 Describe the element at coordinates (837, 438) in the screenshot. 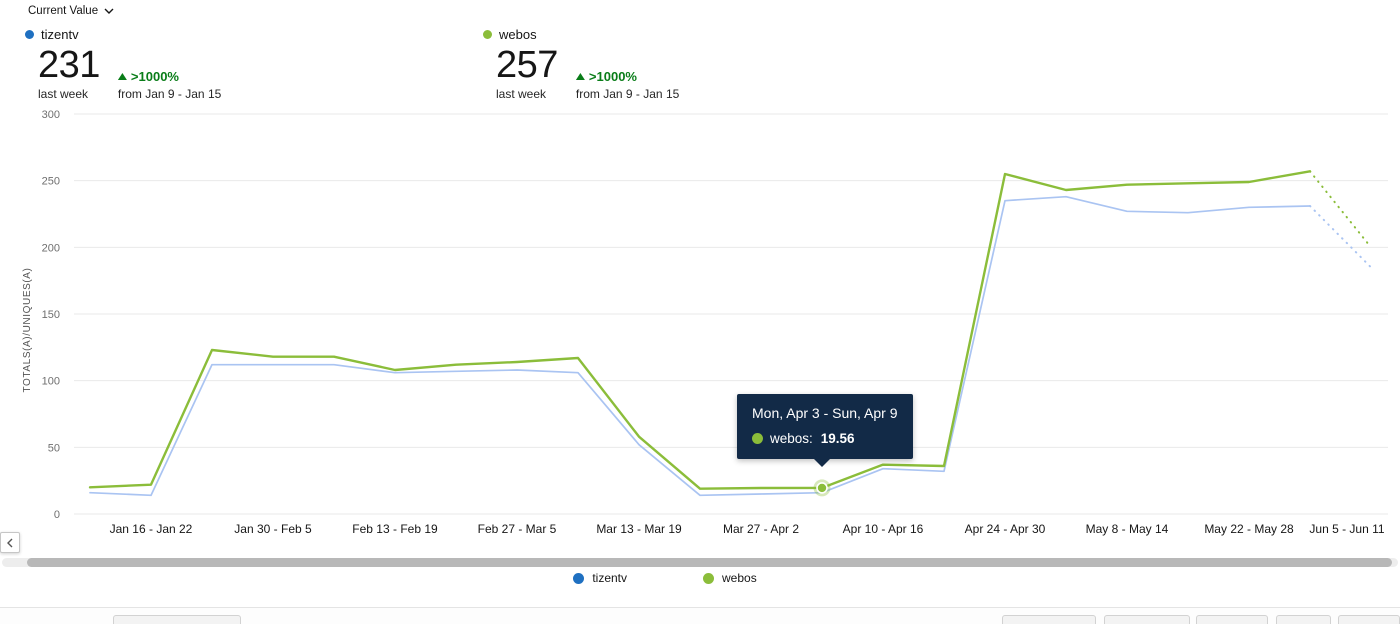

I see `tooltip-value: 19.56` at that location.